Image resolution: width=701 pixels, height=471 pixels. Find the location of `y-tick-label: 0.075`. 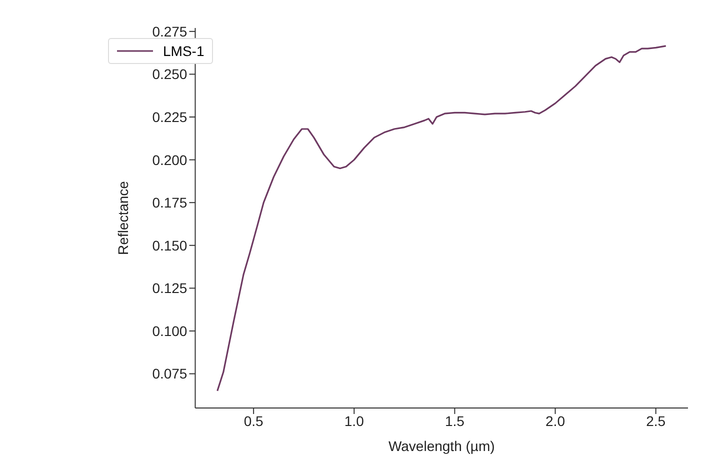

y-tick-label: 0.075 is located at coordinates (170, 374).